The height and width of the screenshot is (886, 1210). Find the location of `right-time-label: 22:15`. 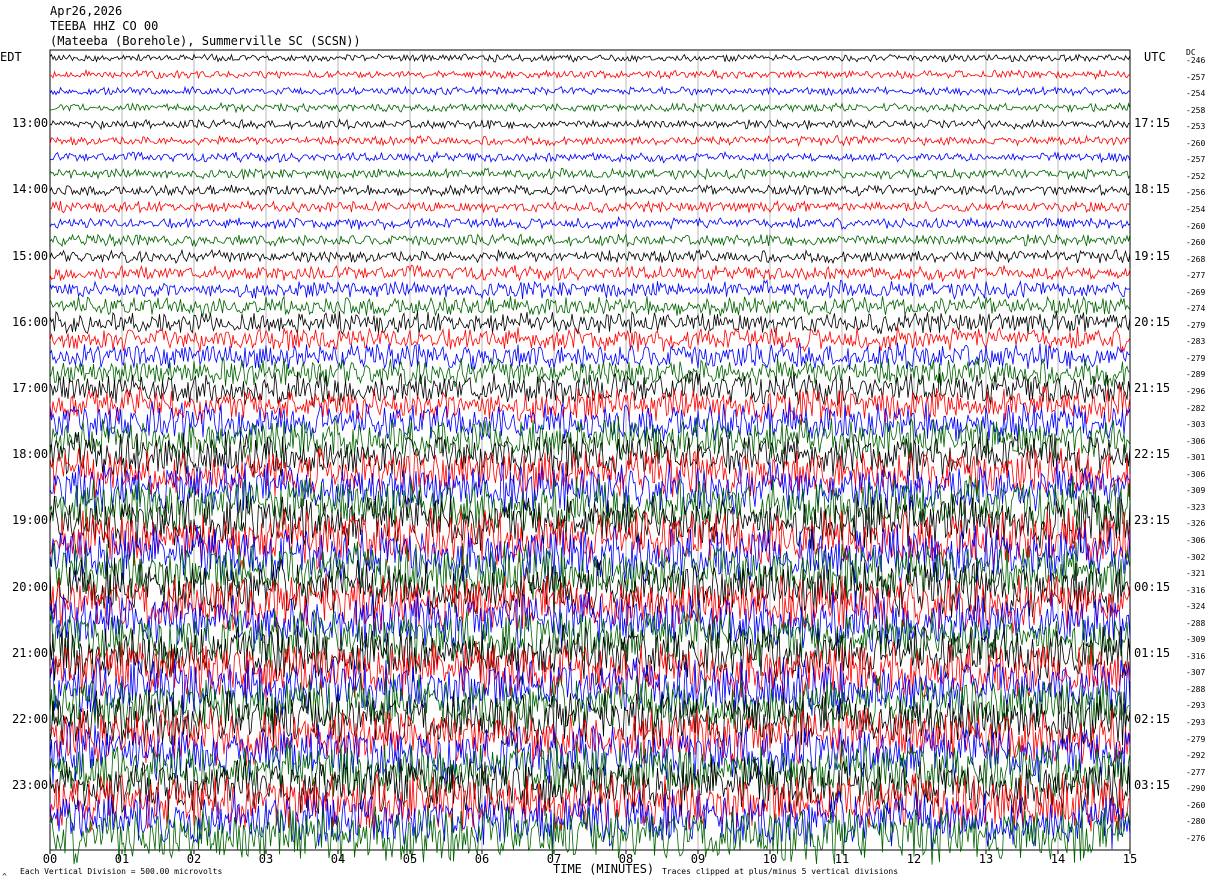

right-time-label: 22:15 is located at coordinates (1152, 454).